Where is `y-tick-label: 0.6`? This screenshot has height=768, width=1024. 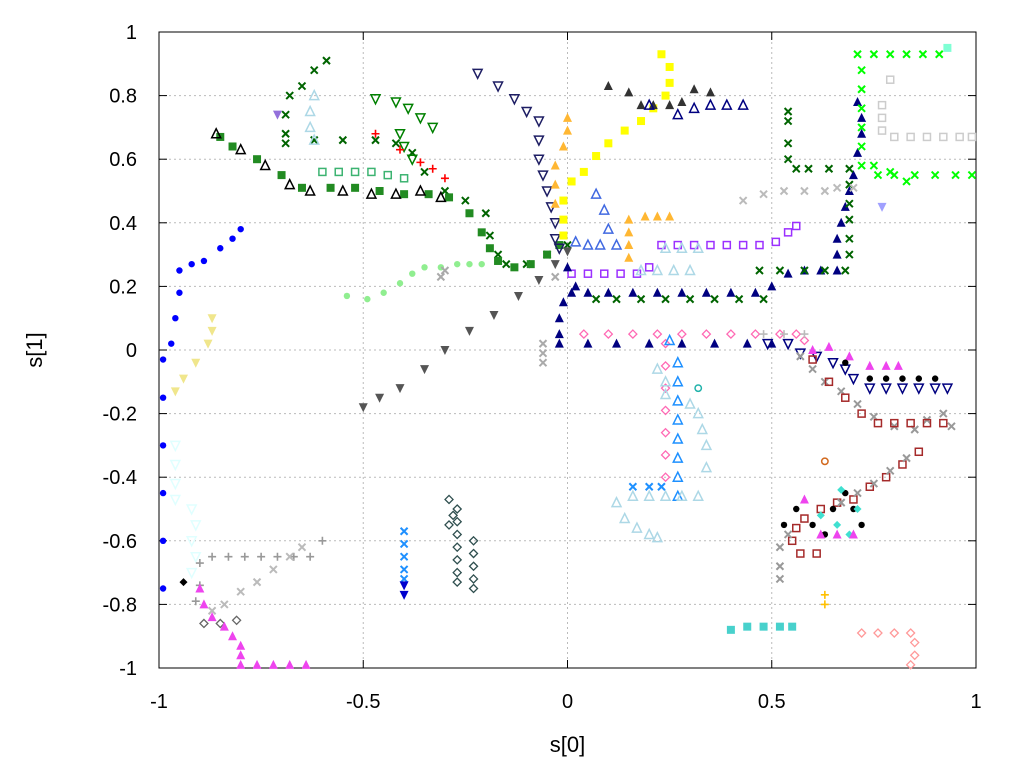 y-tick-label: 0.6 is located at coordinates (123, 160).